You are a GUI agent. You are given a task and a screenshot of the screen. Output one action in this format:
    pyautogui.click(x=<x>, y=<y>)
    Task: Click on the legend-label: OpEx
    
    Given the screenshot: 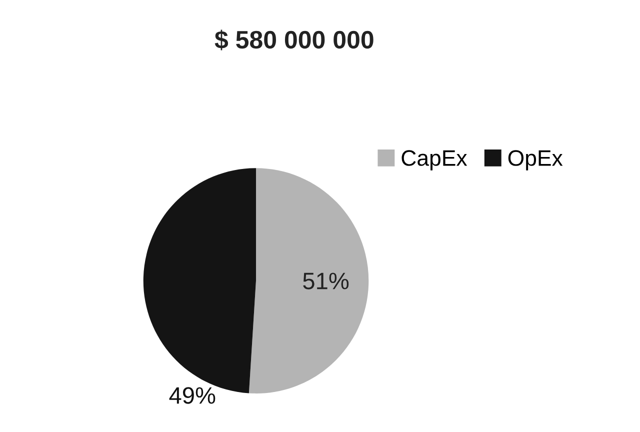 What is the action you would take?
    pyautogui.click(x=535, y=160)
    